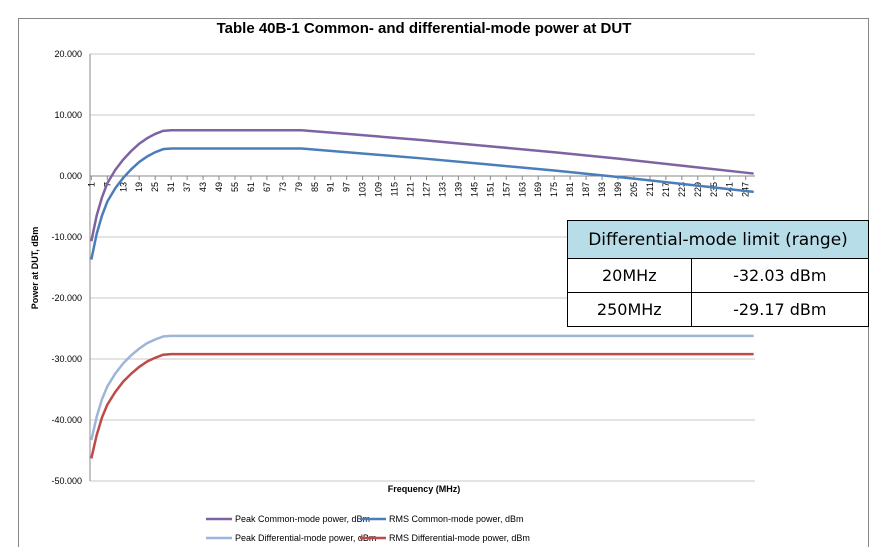 The image size is (871, 547). I want to click on x-tick-label: 19, so click(139, 187).